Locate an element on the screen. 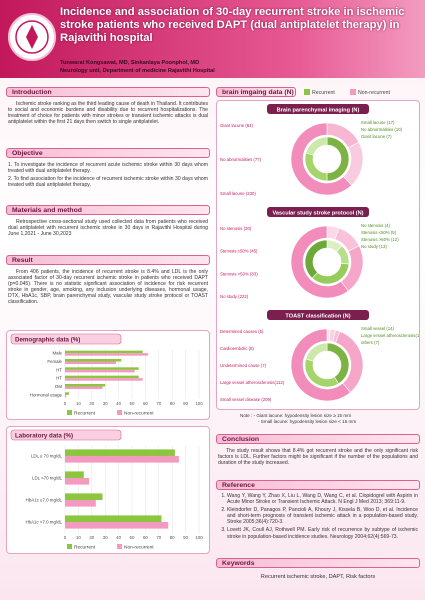 The width and height of the screenshot is (425, 600). x-tick-label: 100 is located at coordinates (199, 537).